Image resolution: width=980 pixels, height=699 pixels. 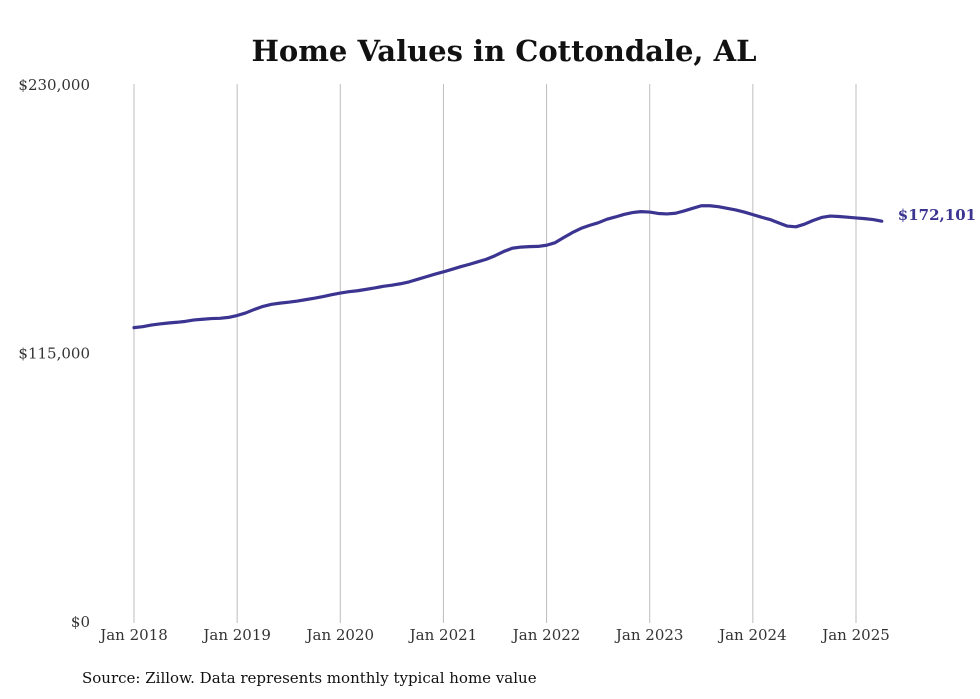 I want to click on x-tick-label: Jan 2022, so click(x=546, y=635).